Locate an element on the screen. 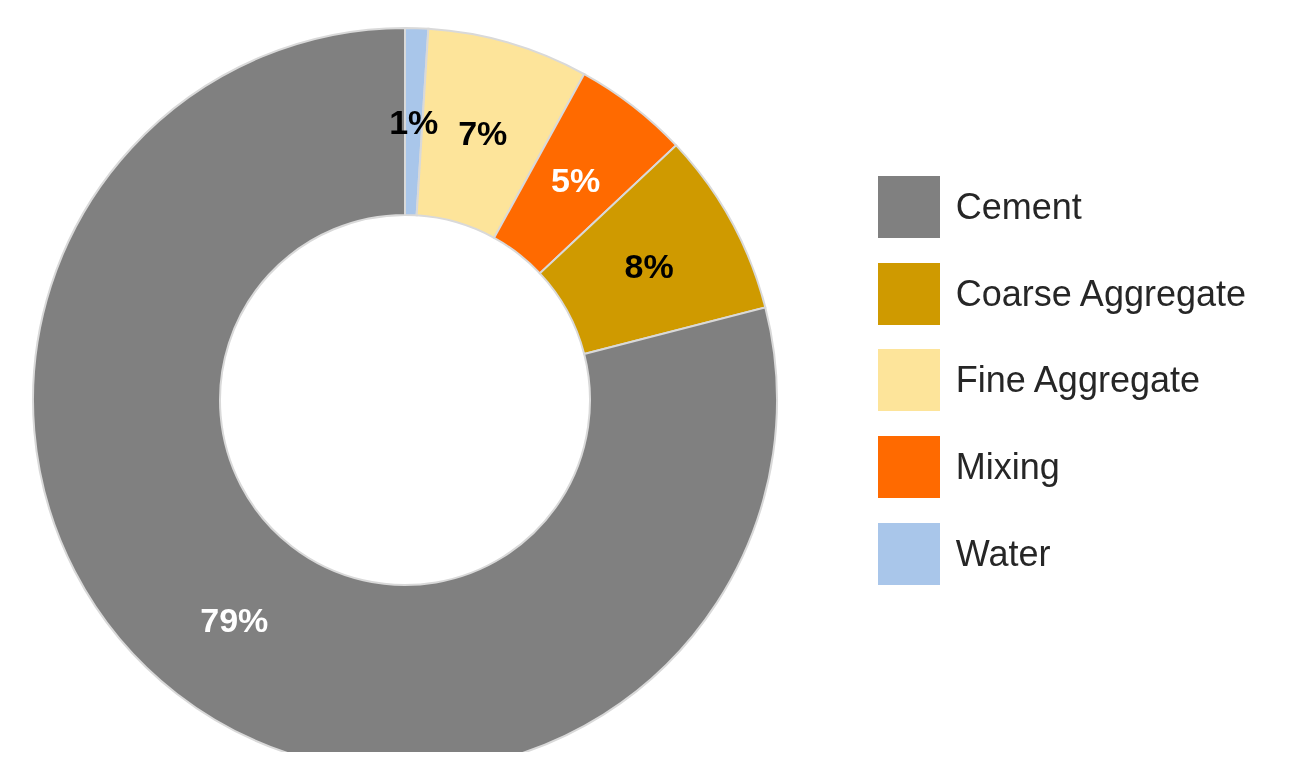 This screenshot has height=760, width=1294. data-label: 7% is located at coordinates (483, 132).